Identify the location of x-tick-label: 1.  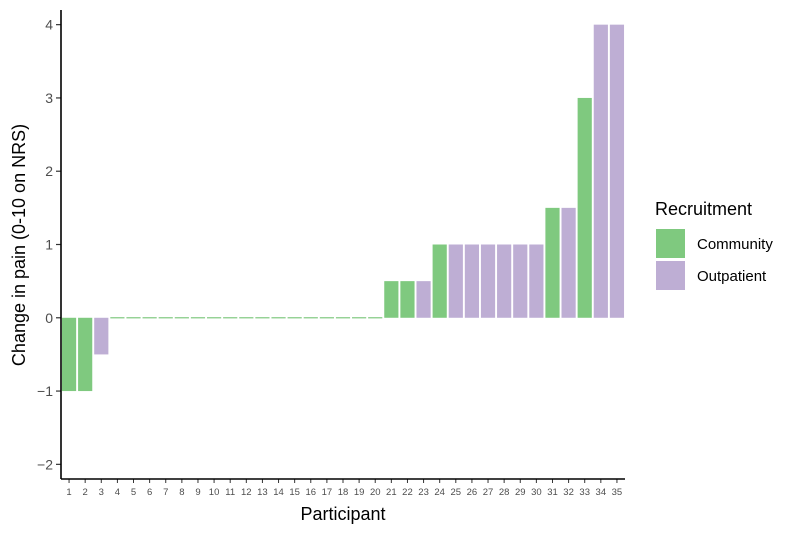
(68, 492).